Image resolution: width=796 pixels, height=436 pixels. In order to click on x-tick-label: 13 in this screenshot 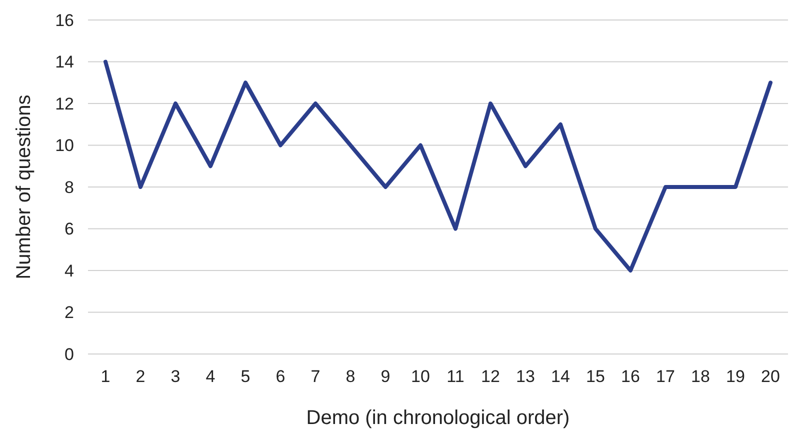, I will do `click(525, 376)`.